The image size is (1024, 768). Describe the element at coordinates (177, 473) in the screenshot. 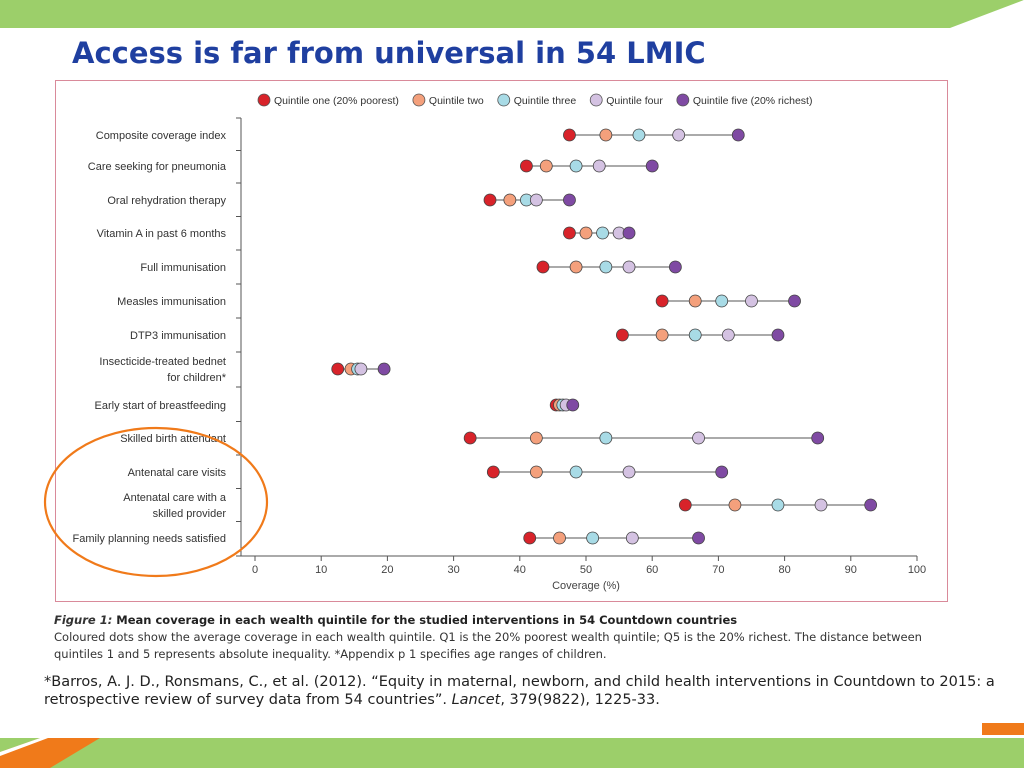

I see `category-label: Antenatal care visits` at that location.